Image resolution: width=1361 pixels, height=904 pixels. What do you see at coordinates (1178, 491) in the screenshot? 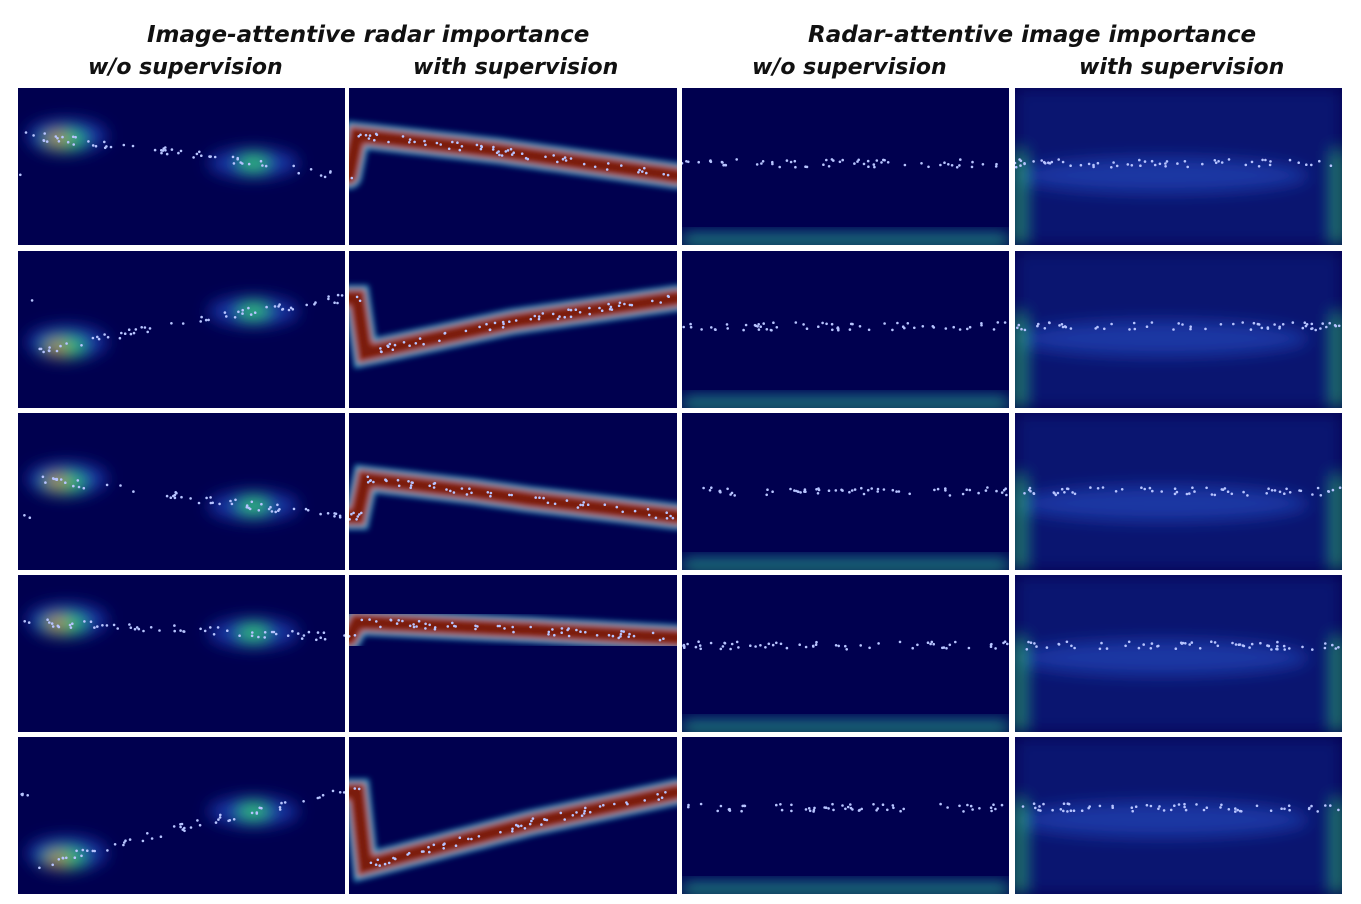
I see `heatmap-panel-r3-c4` at bounding box center [1178, 491].